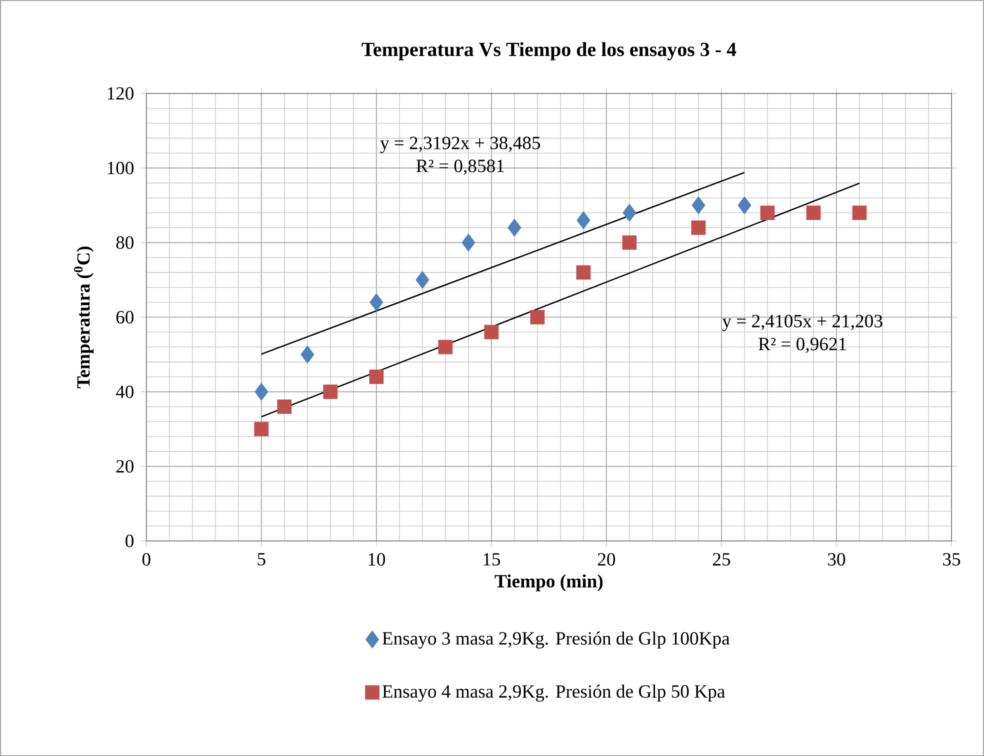 The width and height of the screenshot is (984, 756). What do you see at coordinates (125, 391) in the screenshot?
I see `y-tick-label: 40` at bounding box center [125, 391].